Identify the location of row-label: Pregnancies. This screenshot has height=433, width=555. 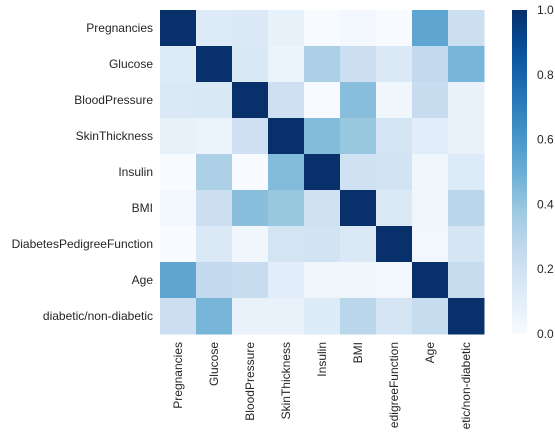
(119, 28).